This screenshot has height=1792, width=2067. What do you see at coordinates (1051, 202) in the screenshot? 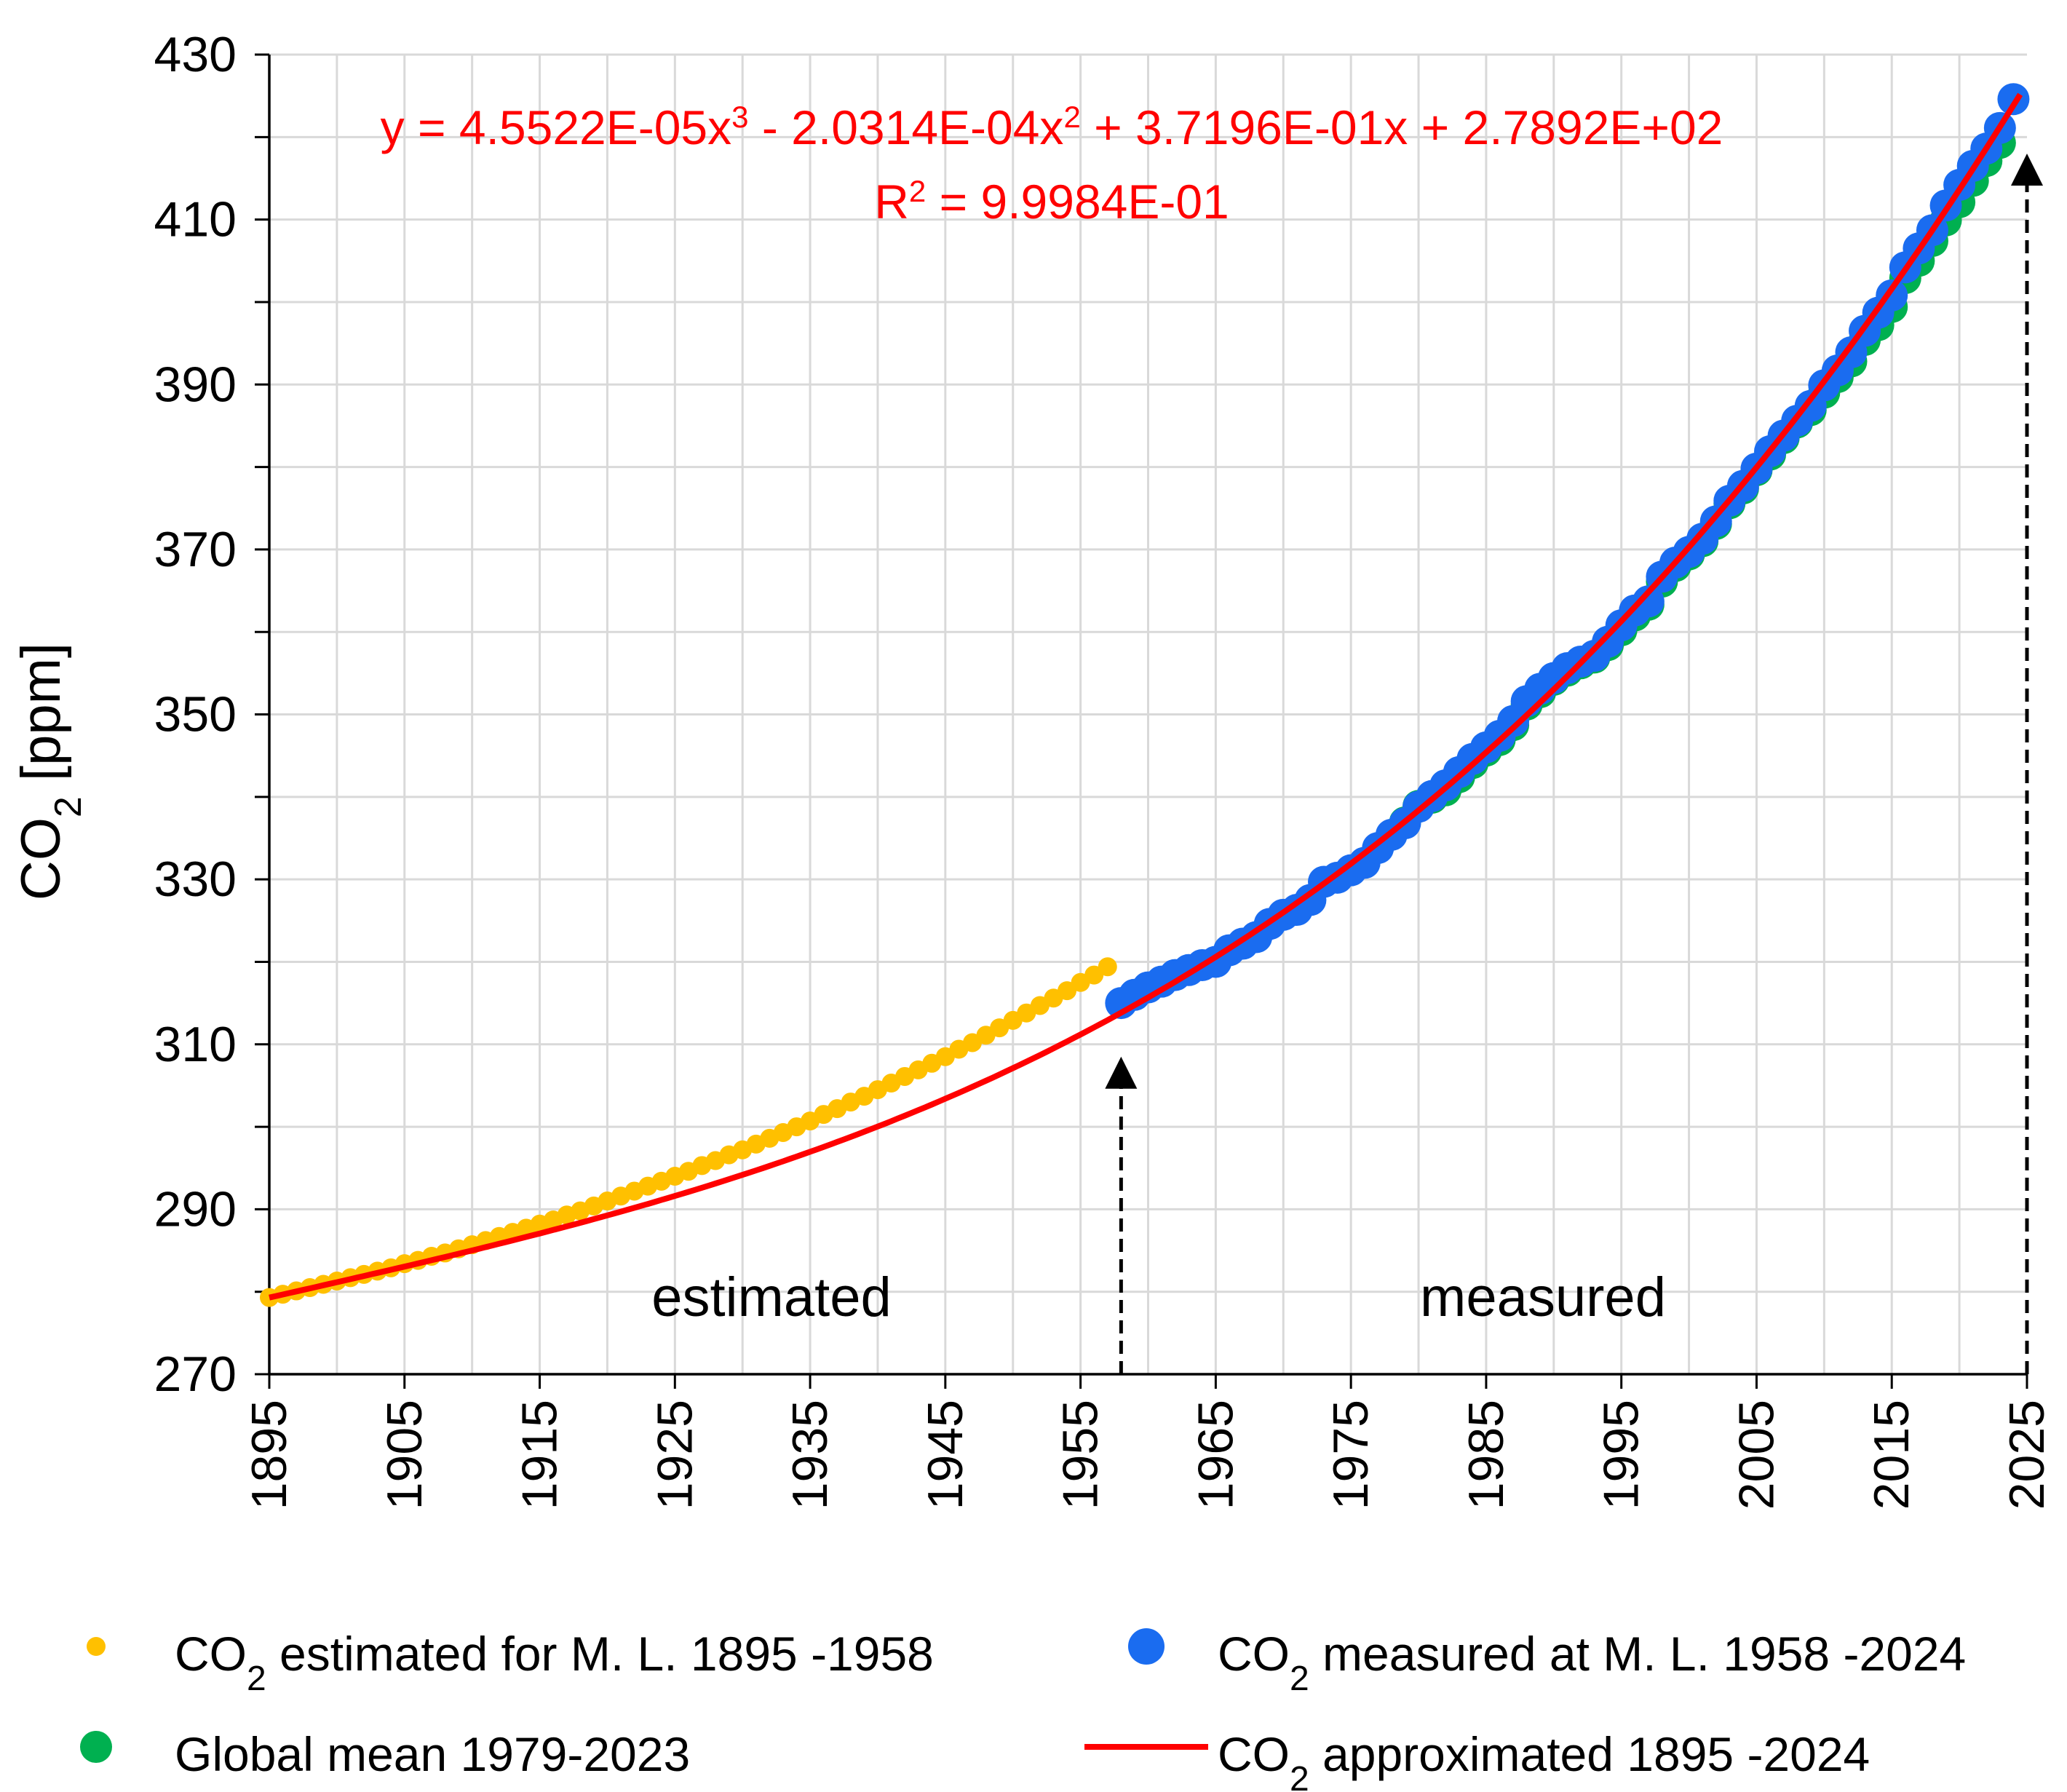
I see `r-squared-label: R2 = 9.9984E-01` at bounding box center [1051, 202].